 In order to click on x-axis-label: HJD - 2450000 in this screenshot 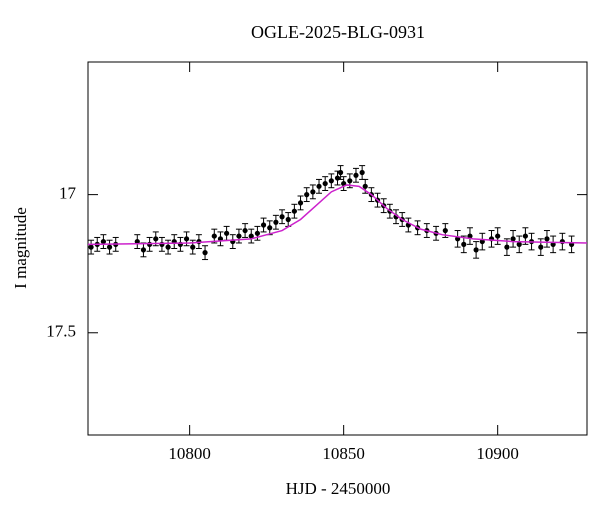, I will do `click(338, 488)`.